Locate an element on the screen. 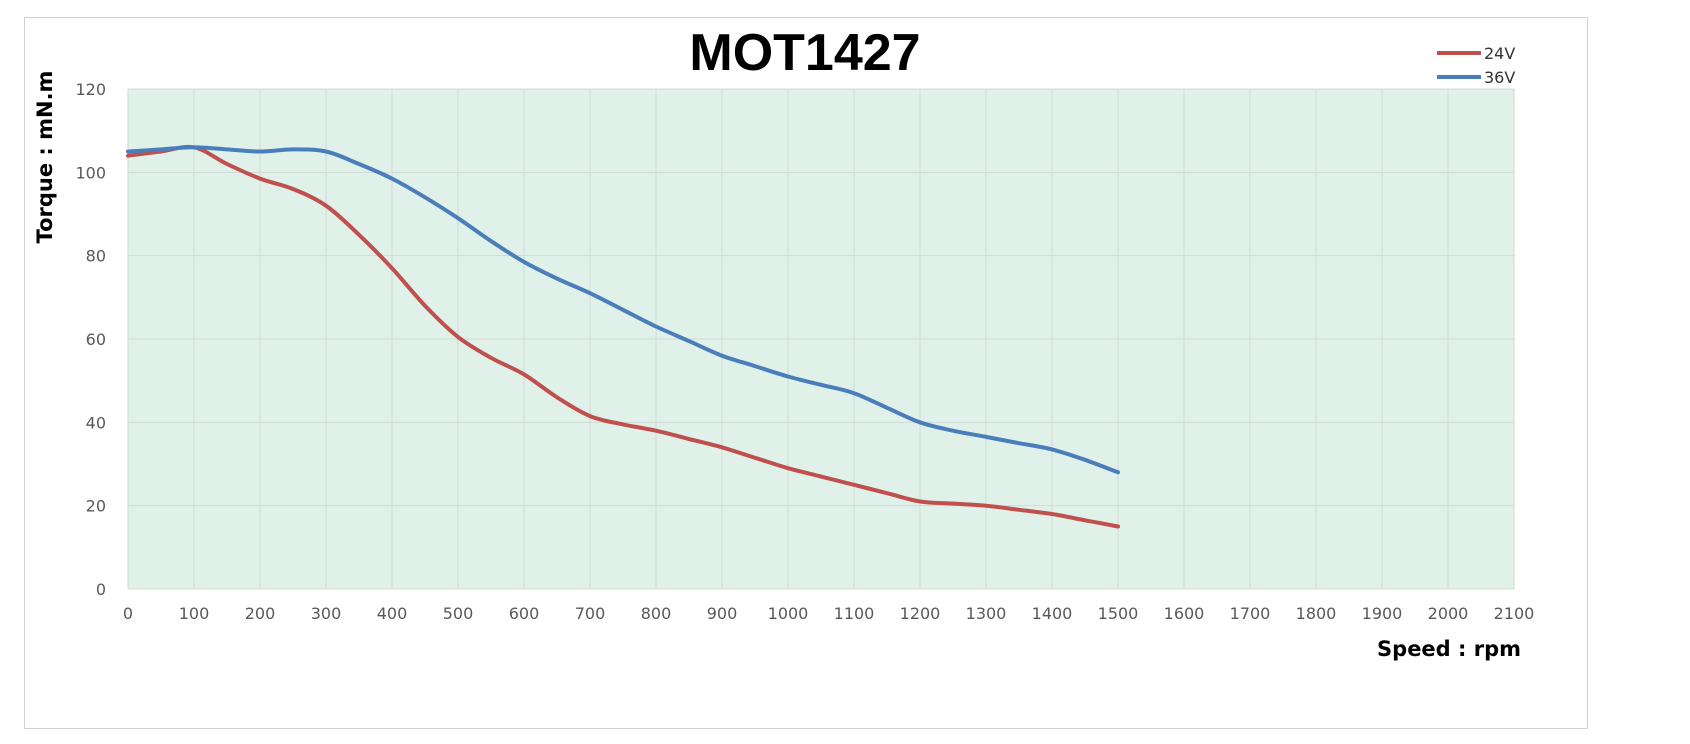  chart-title: MOT1427 is located at coordinates (804, 53).